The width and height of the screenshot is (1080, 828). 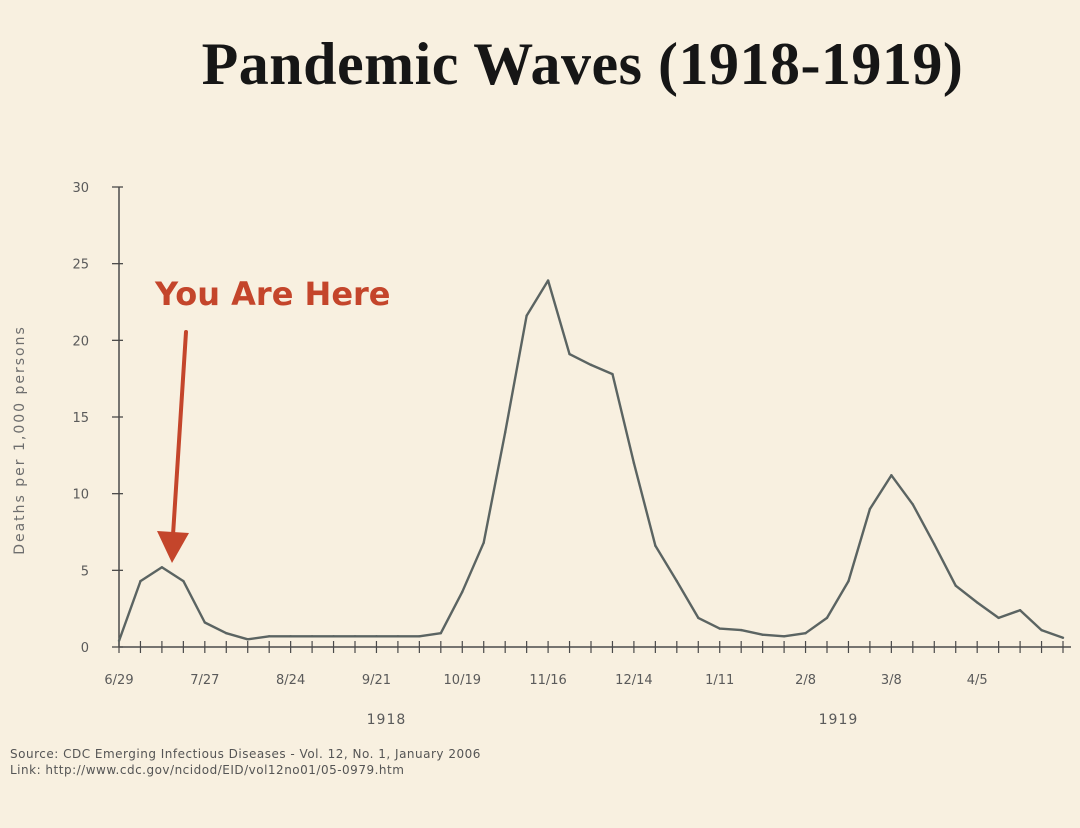 I want to click on annotation-label: You Are Here, so click(x=272, y=294).